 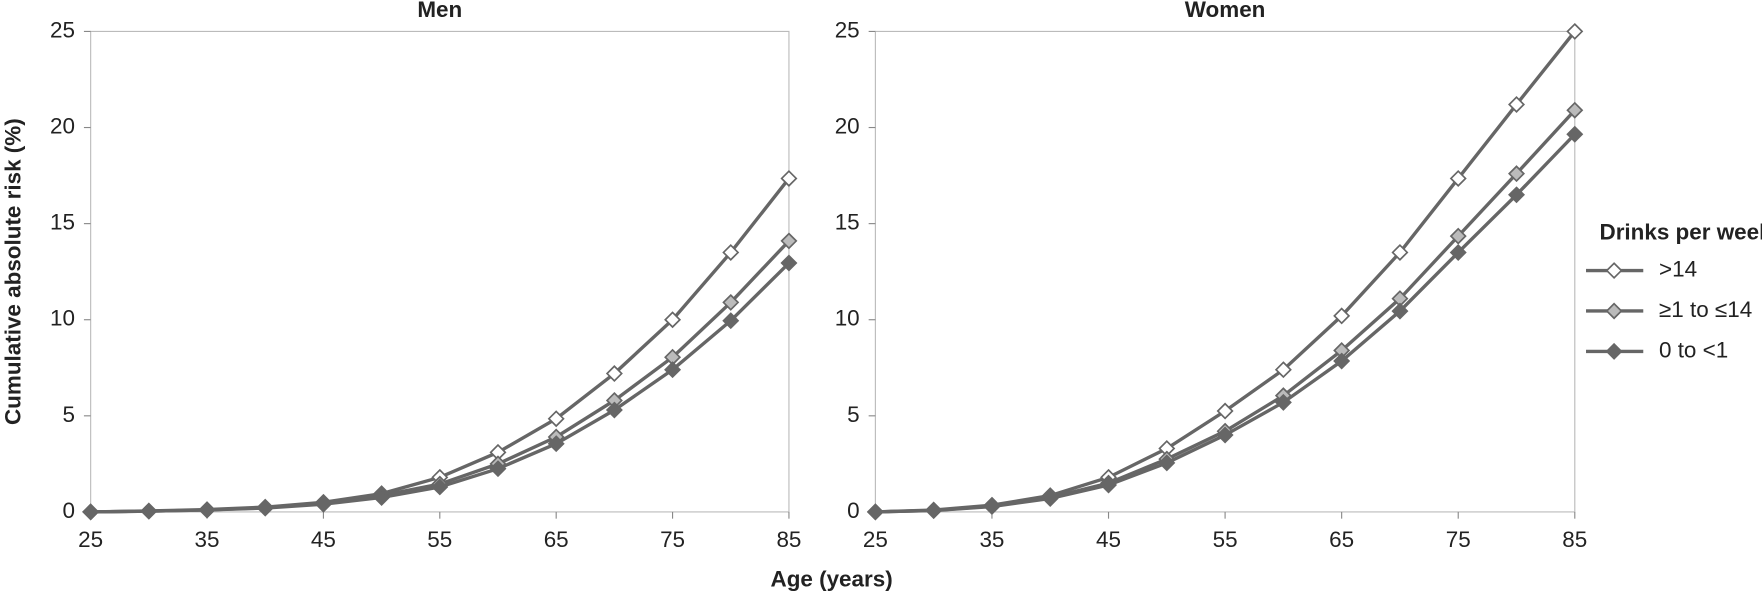 What do you see at coordinates (1680, 231) in the screenshot?
I see `legend-title: Drinks per week` at bounding box center [1680, 231].